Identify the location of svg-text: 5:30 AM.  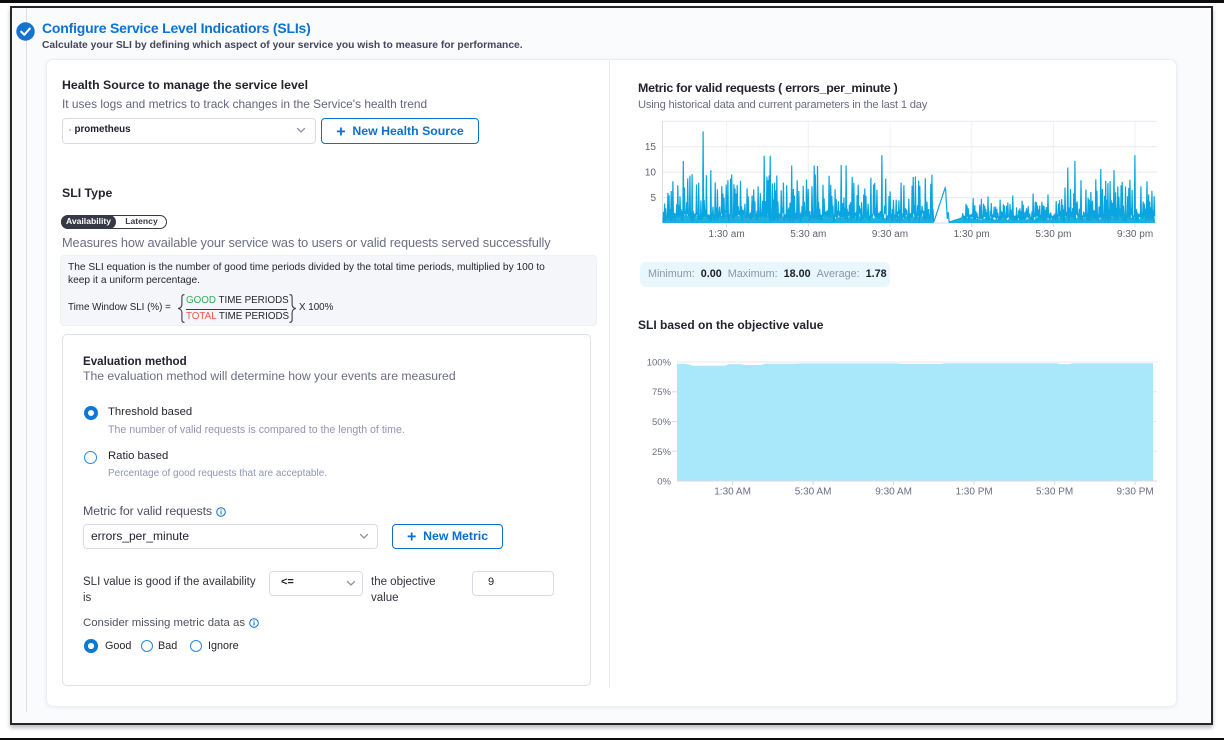
(813, 492).